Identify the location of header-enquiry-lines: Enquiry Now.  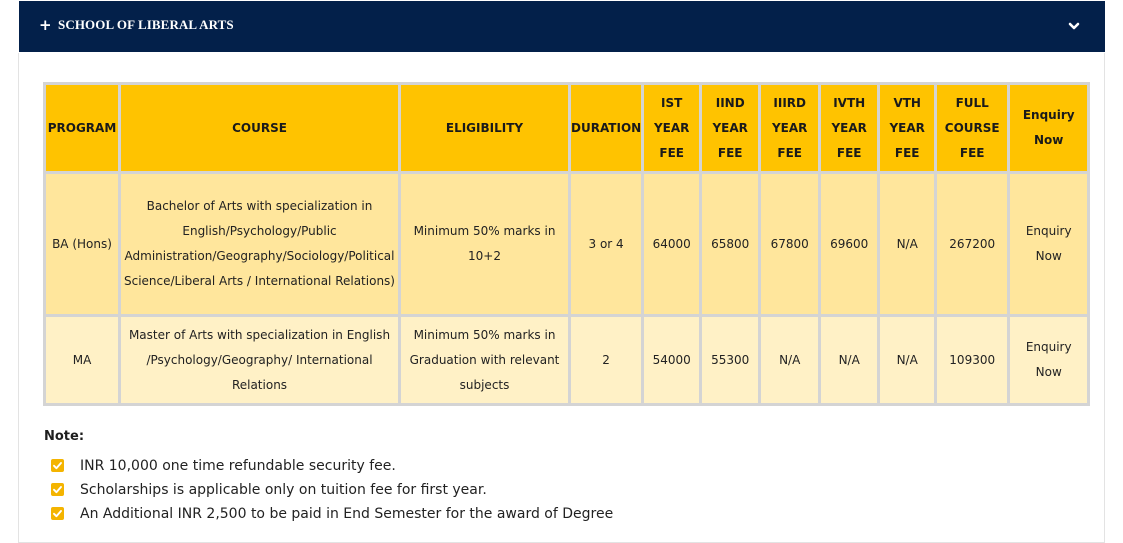
(1048, 128).